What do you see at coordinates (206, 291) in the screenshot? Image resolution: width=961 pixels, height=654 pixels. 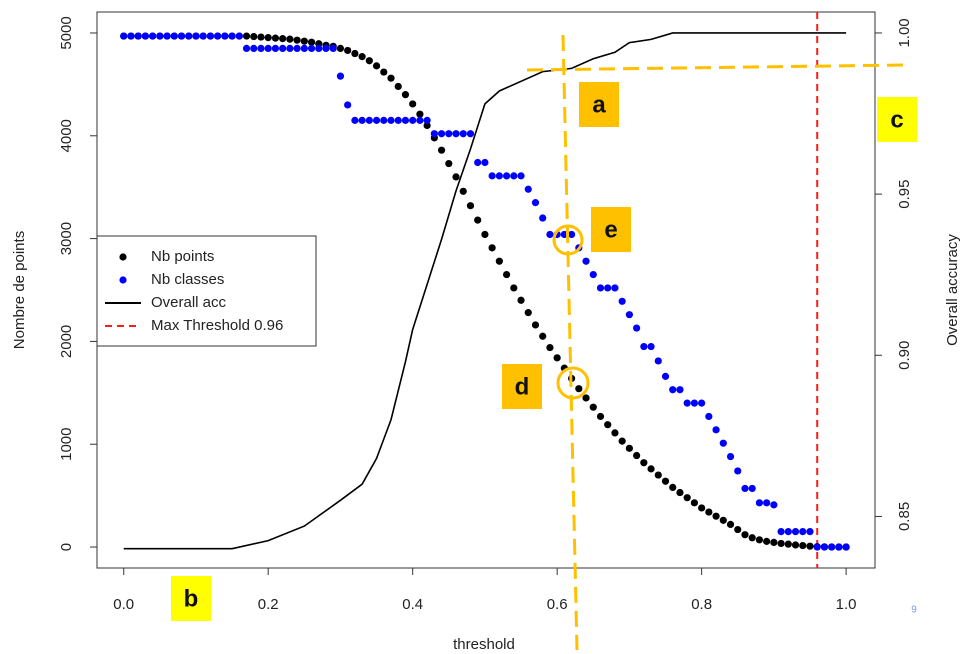 I see `legend-box` at bounding box center [206, 291].